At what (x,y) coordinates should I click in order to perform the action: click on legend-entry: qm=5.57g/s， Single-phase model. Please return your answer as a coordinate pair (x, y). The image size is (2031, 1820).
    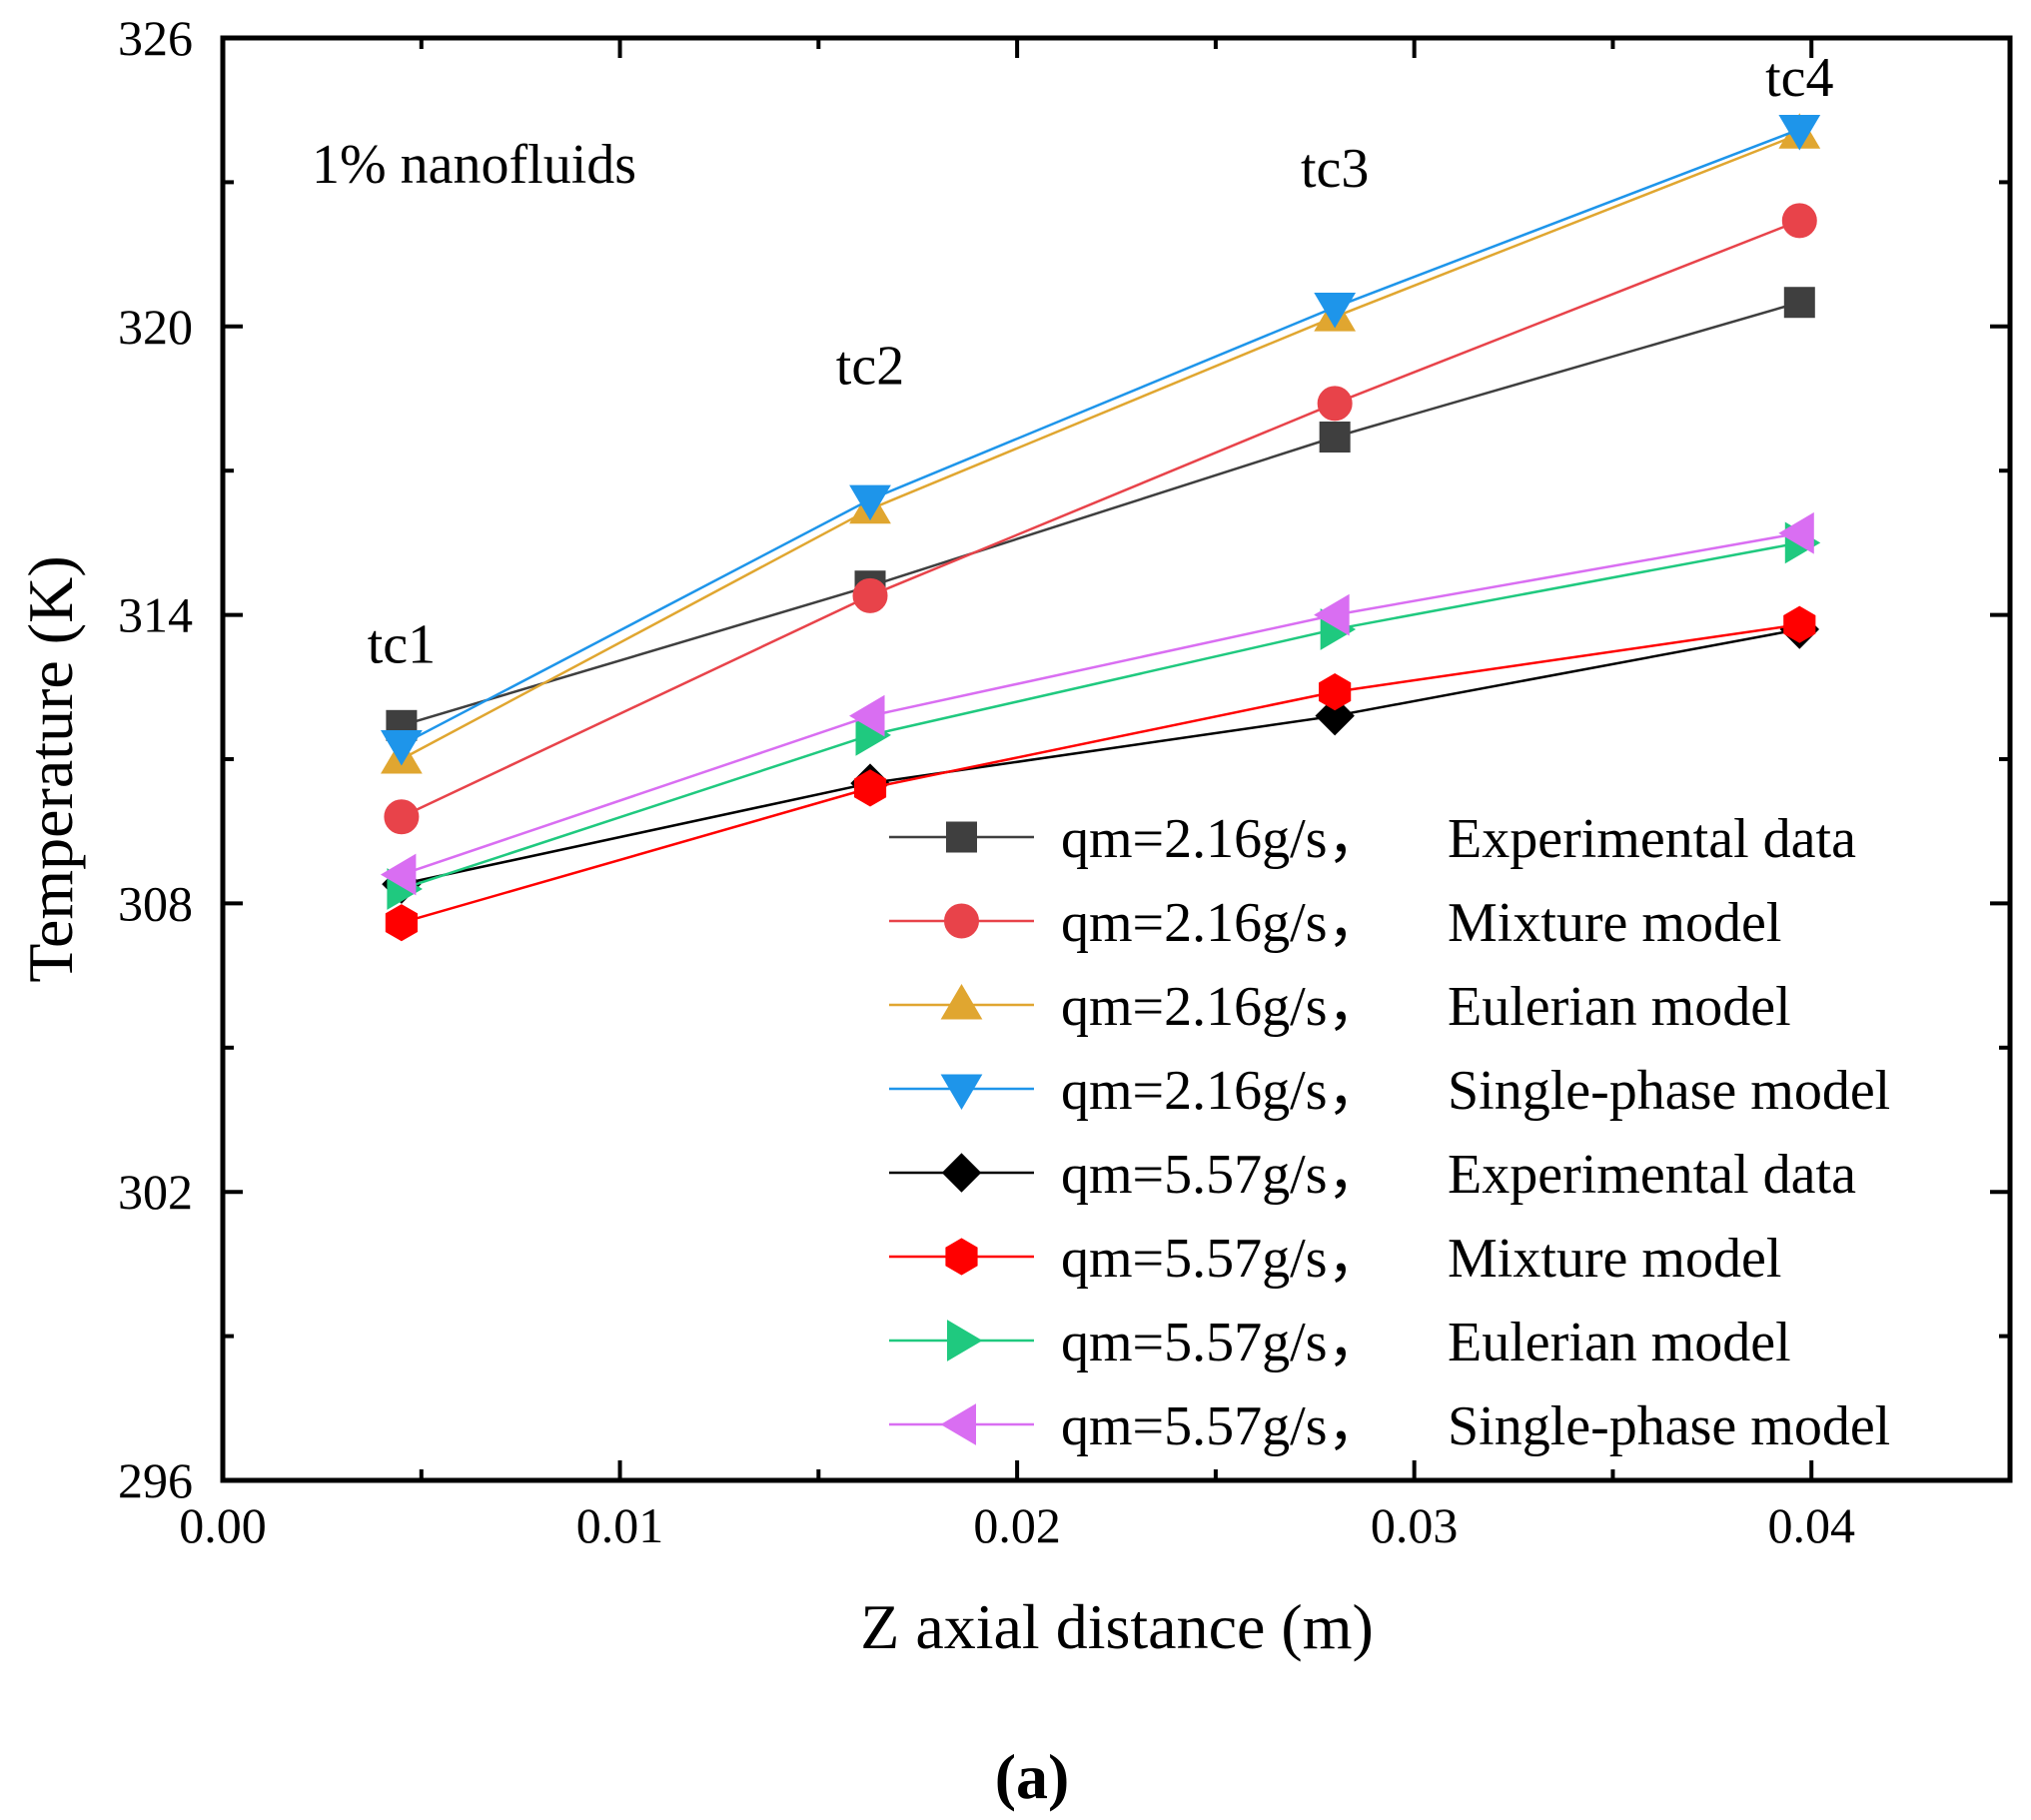
    Looking at the image, I should click on (1389, 1426).